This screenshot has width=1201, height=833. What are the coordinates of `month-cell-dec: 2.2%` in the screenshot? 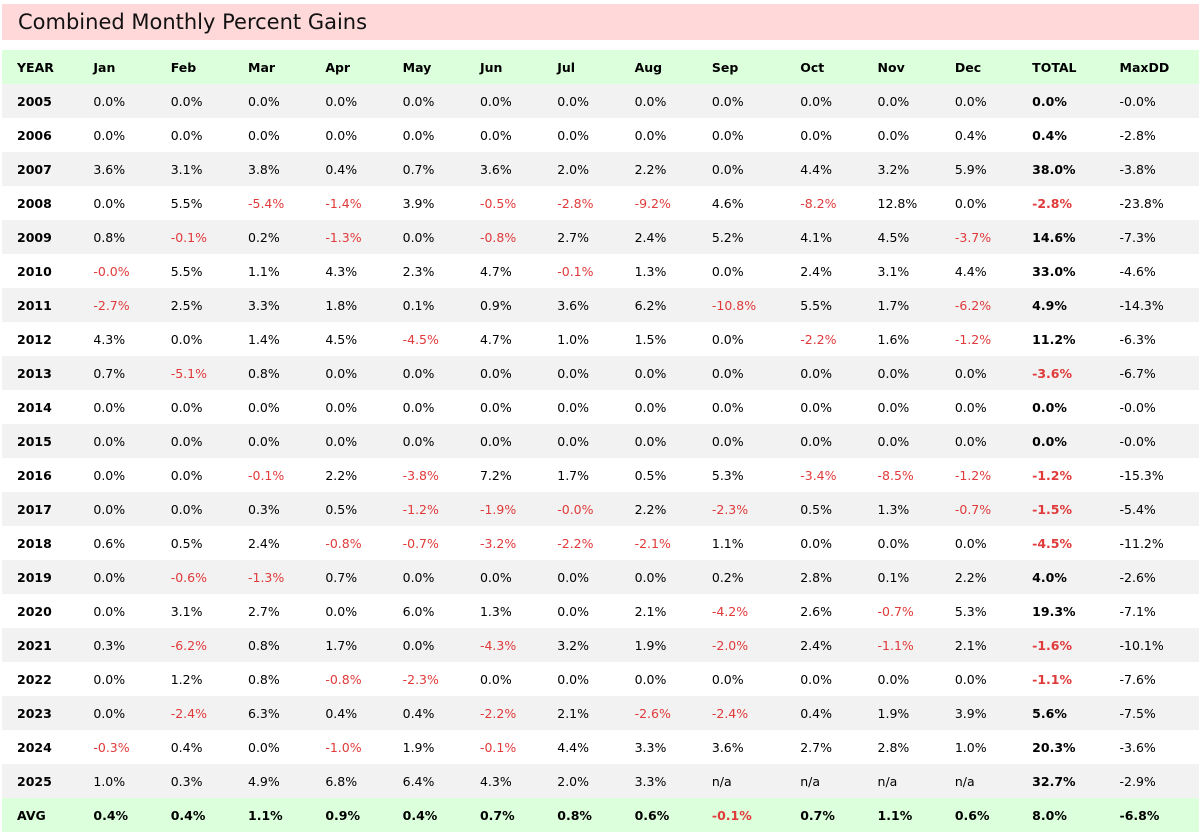 It's located at (970, 577).